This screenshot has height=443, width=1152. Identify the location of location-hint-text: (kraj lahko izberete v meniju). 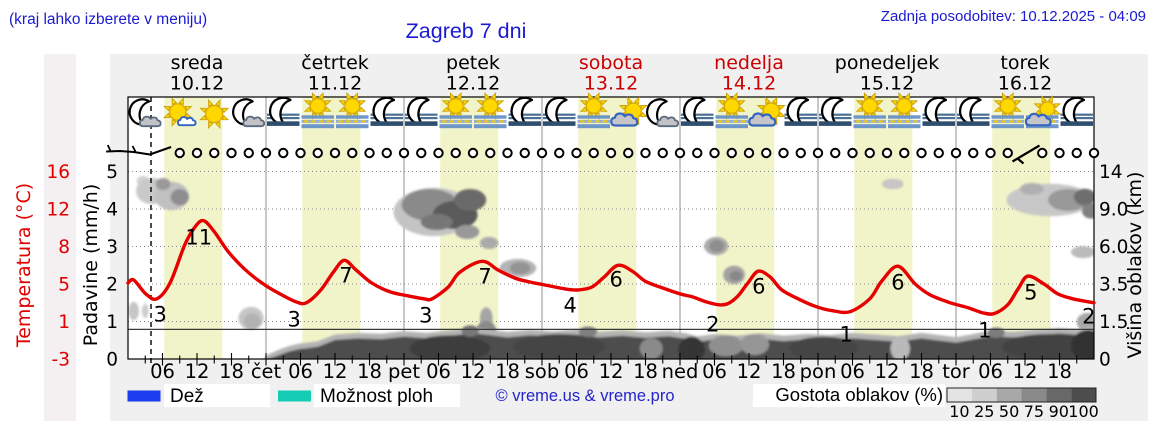
(108, 19).